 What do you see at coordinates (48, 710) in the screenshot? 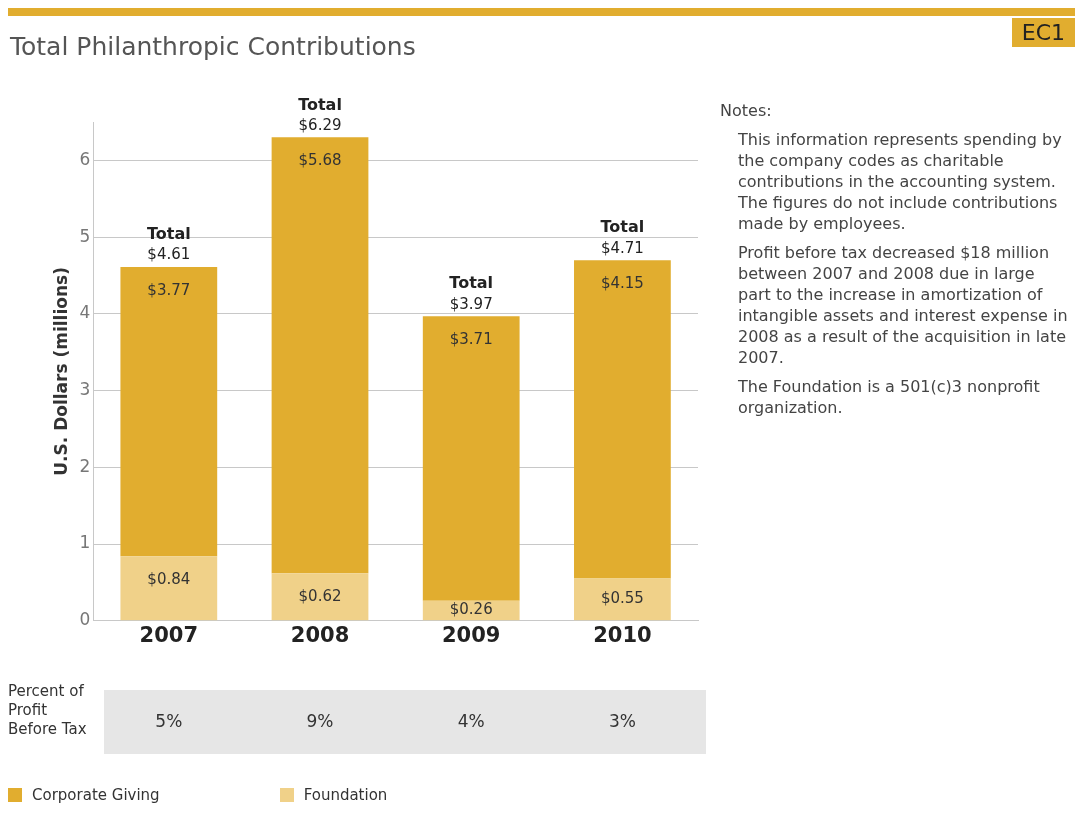
I see `text: Percent of Profit Before Tax` at bounding box center [48, 710].